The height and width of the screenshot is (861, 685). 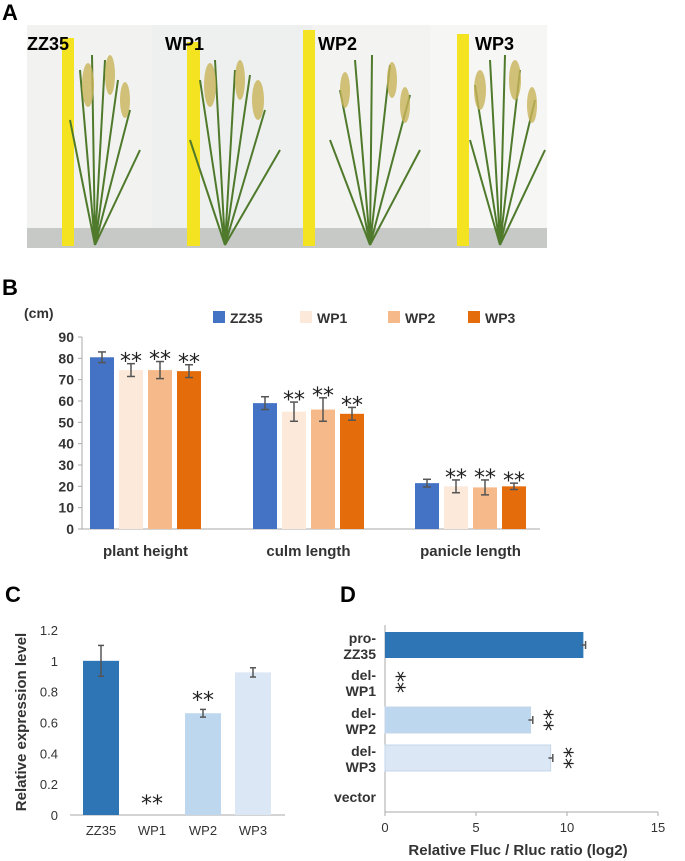 What do you see at coordinates (308, 551) in the screenshot?
I see `category-label-1: culm length` at bounding box center [308, 551].